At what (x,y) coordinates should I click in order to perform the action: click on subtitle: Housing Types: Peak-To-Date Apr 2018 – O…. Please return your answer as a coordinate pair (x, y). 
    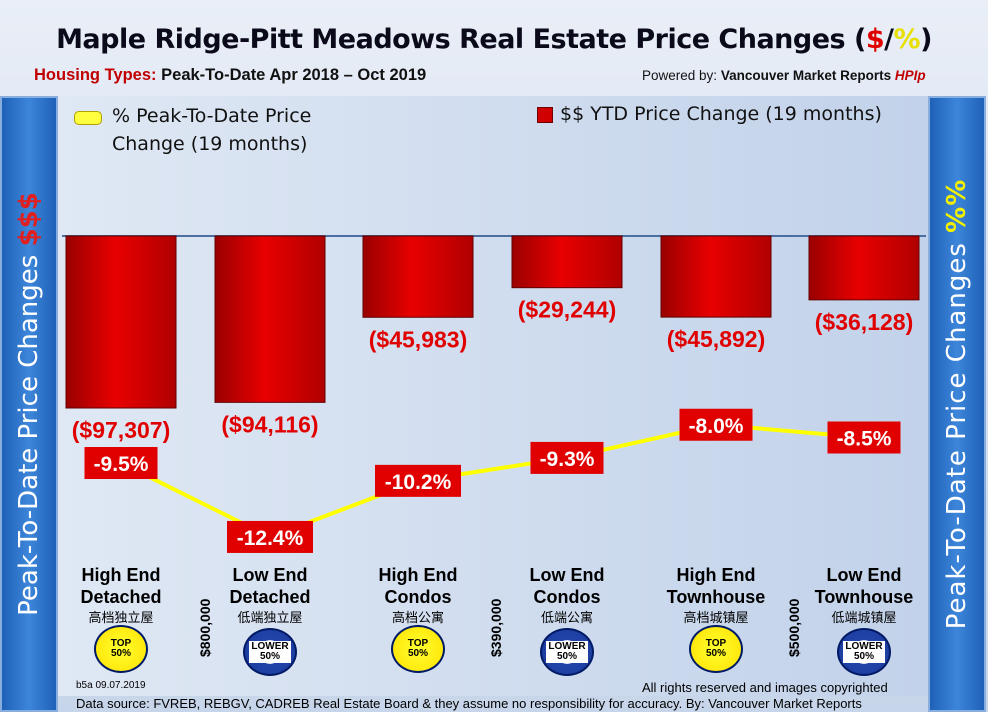
    Looking at the image, I should click on (230, 75).